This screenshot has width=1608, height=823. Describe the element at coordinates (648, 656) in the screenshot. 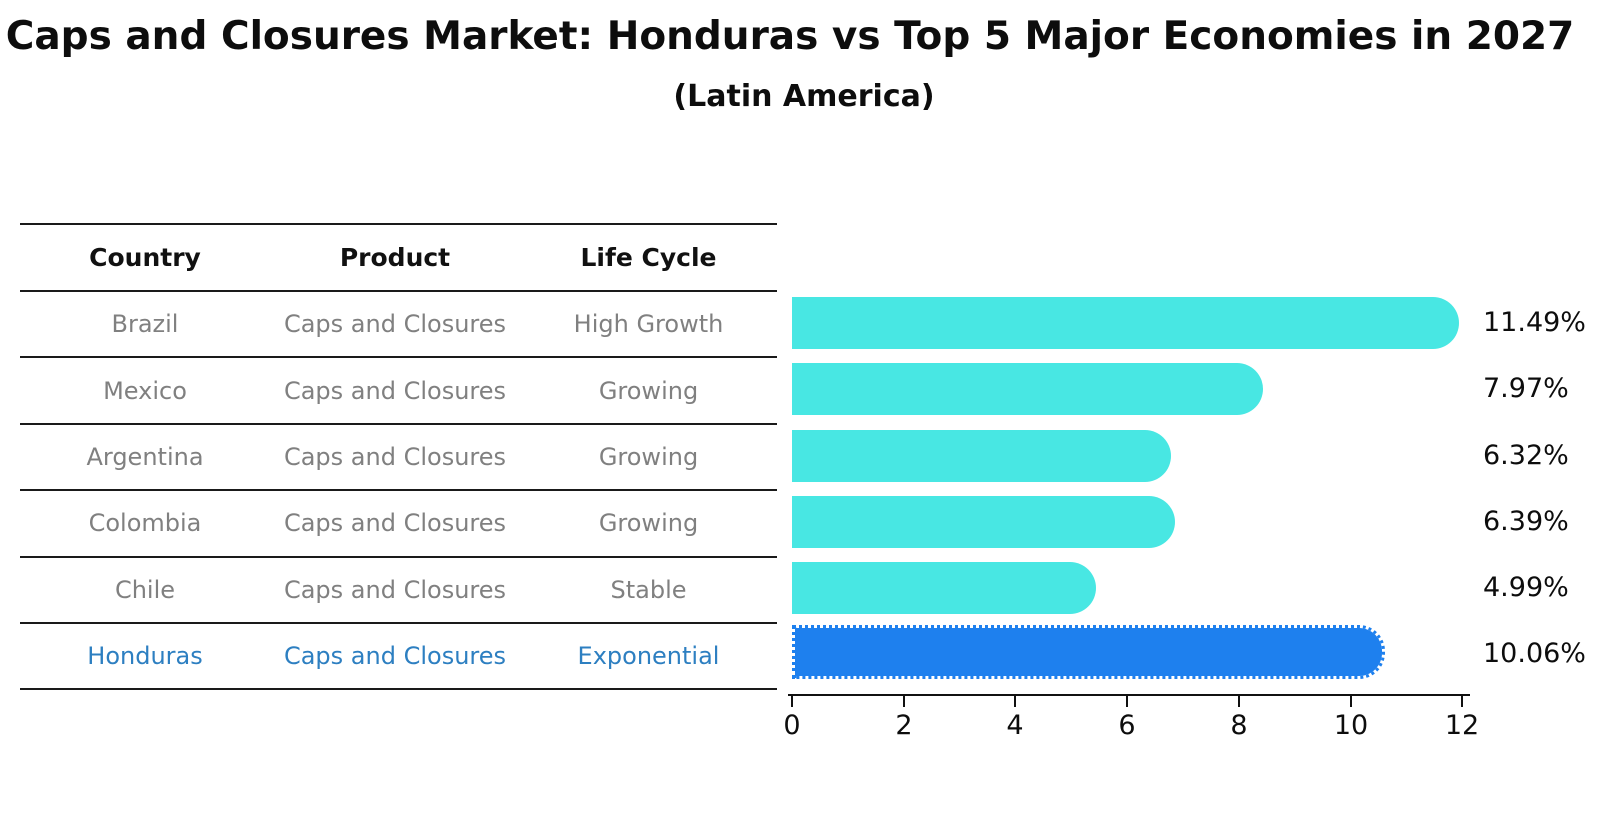

I see `life-cycle-cell: Exponential` at that location.